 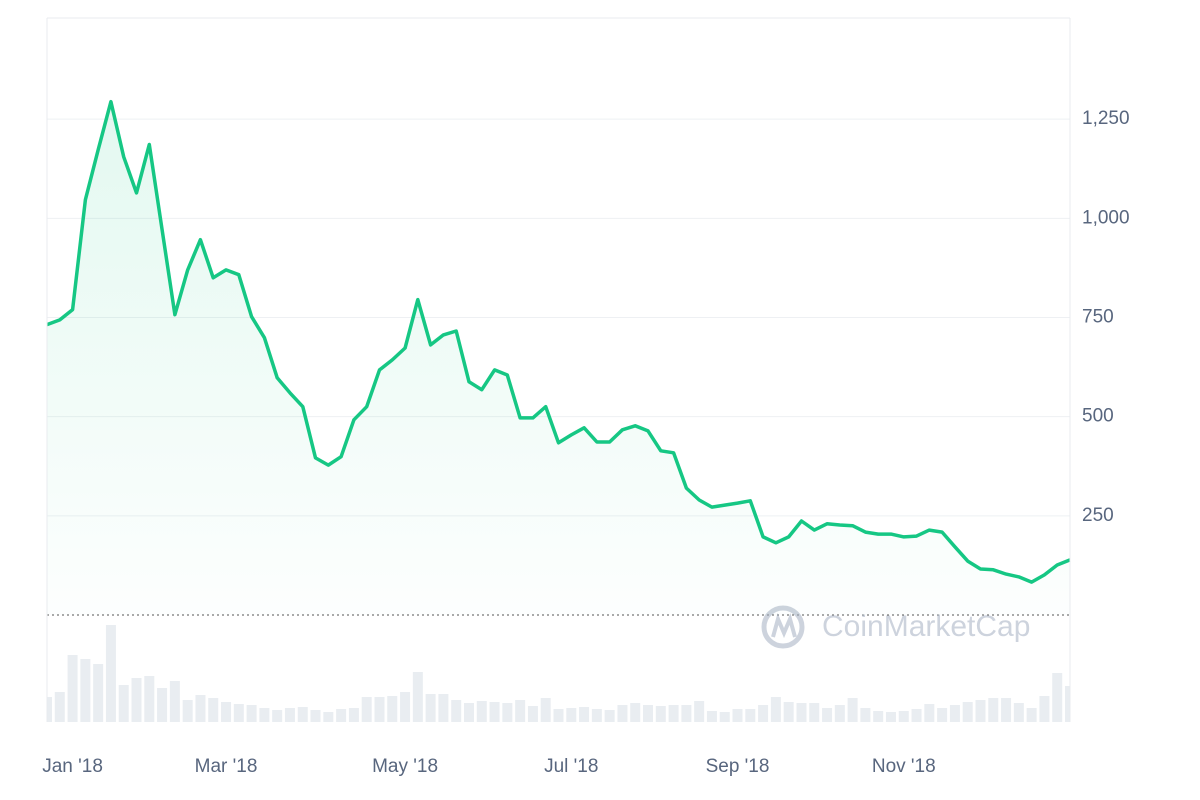 I want to click on x-tick-label: Nov '18, so click(x=904, y=766).